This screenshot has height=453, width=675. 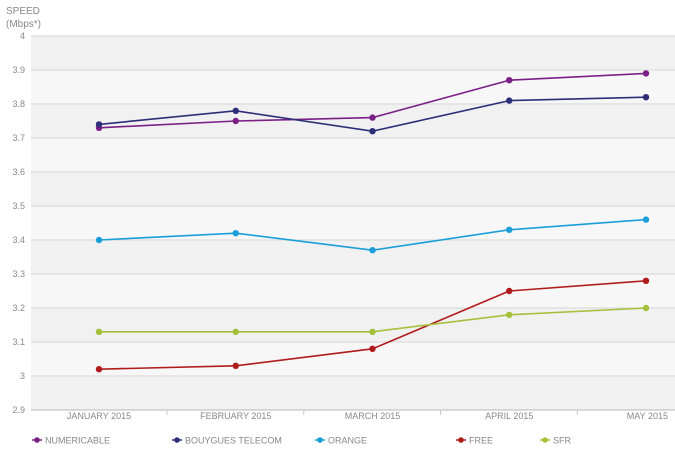 What do you see at coordinates (233, 441) in the screenshot?
I see `legend-label: BOUYGUES TELECOM` at bounding box center [233, 441].